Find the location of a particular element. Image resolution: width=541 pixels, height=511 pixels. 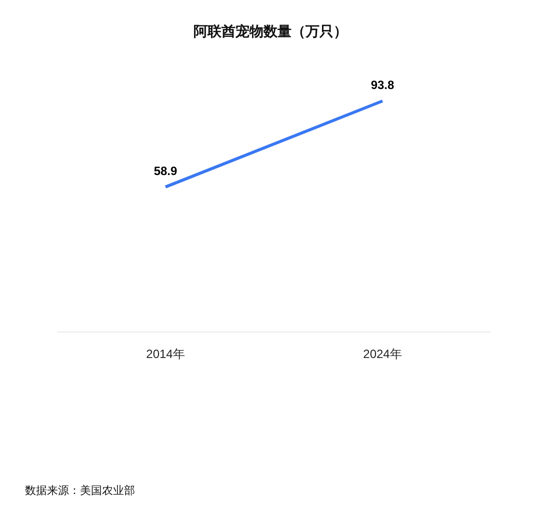

data-label: 58.9 is located at coordinates (166, 171).